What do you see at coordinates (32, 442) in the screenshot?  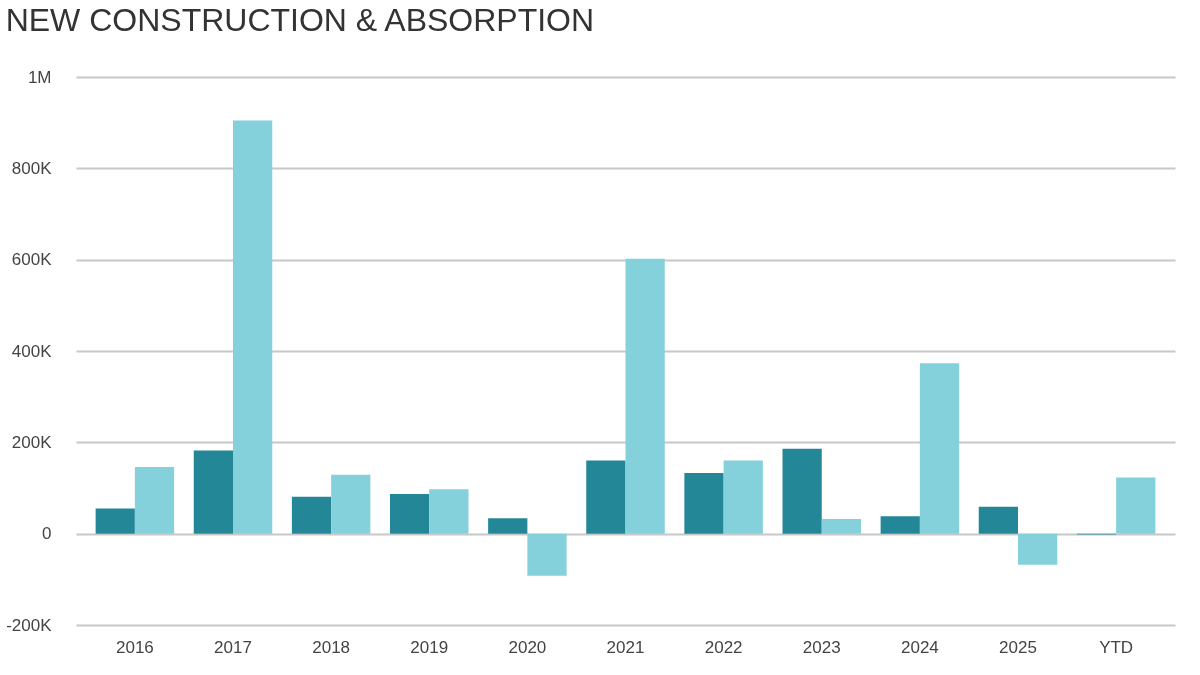 I see `y-tick-label: 200K` at bounding box center [32, 442].